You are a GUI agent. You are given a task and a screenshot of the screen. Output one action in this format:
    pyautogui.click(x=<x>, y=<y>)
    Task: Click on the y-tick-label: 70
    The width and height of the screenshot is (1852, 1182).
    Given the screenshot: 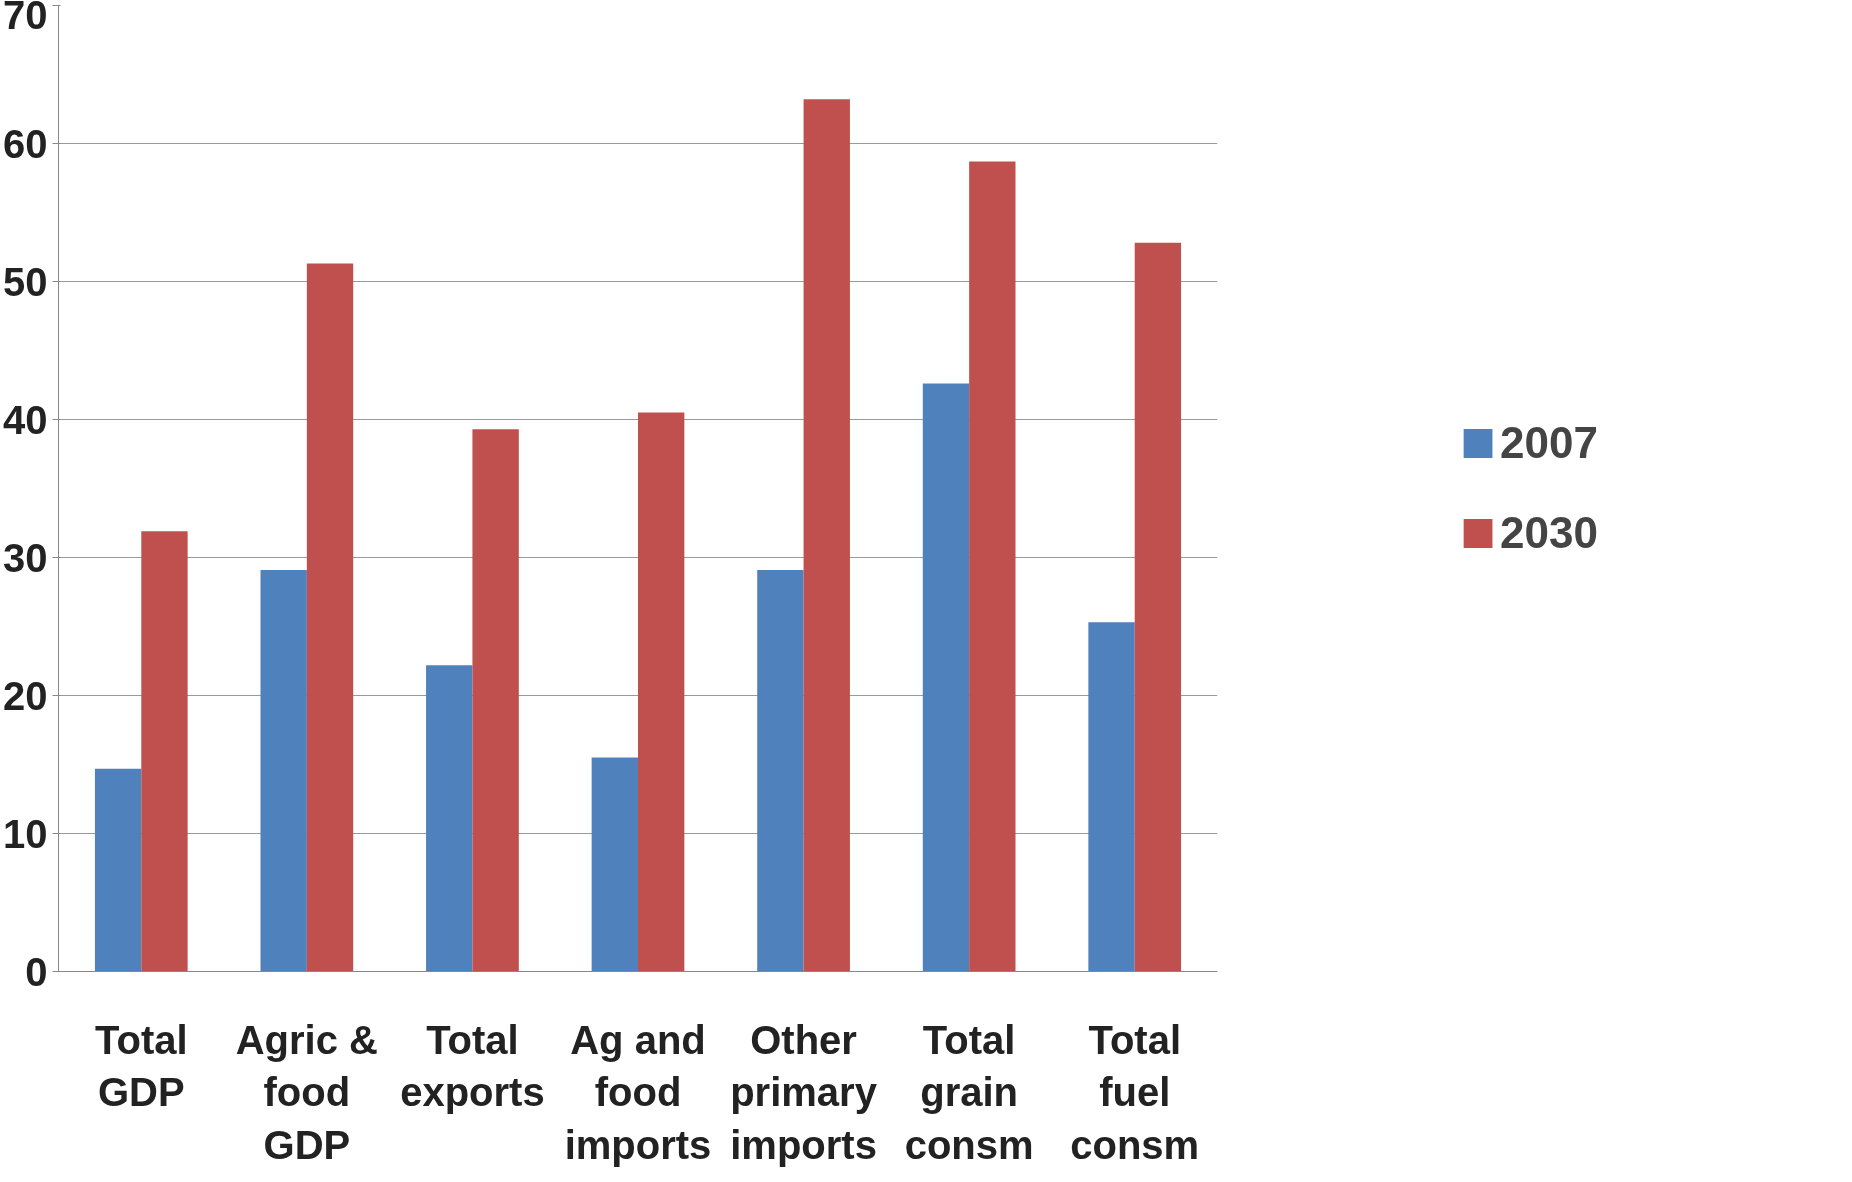 What is the action you would take?
    pyautogui.click(x=25, y=18)
    